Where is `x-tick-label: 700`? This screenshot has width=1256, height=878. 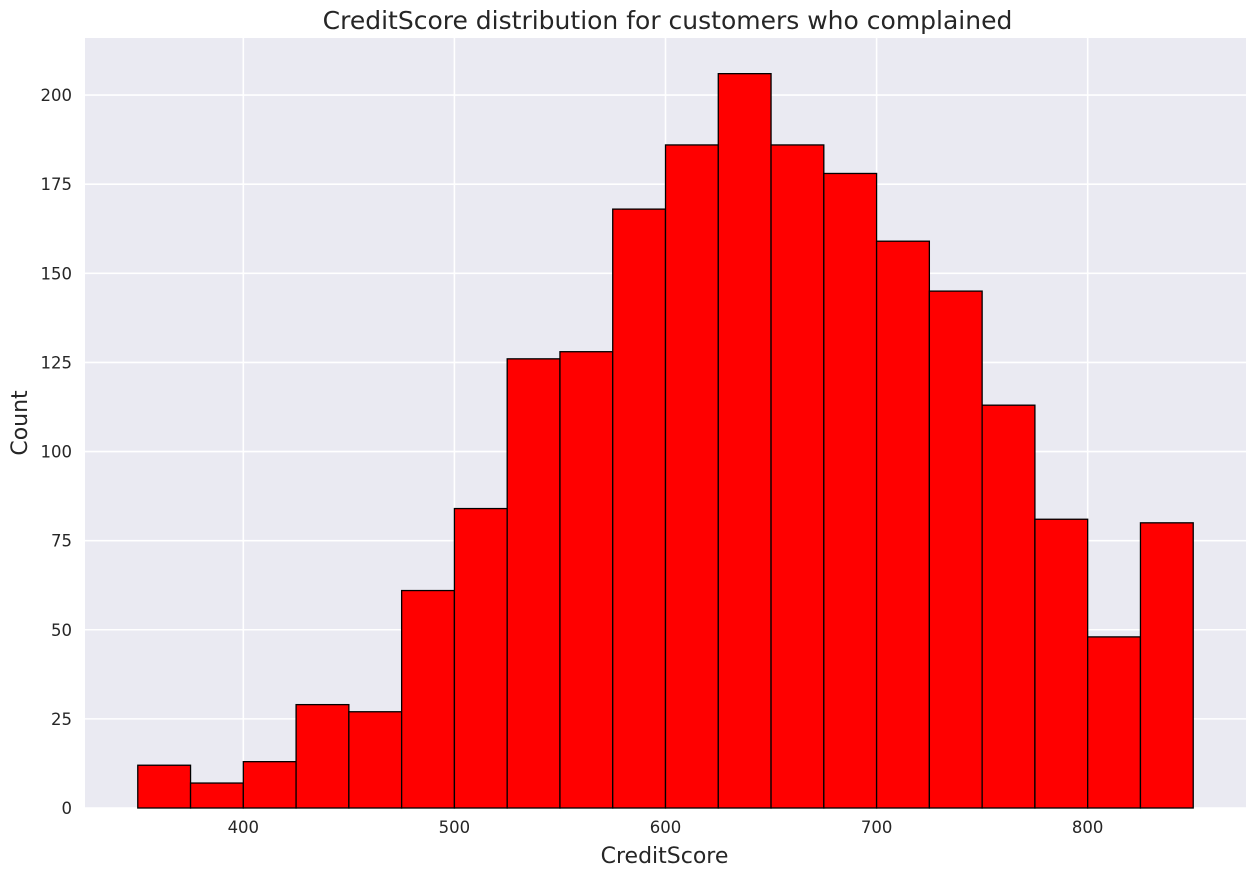 x-tick-label: 700 is located at coordinates (877, 827).